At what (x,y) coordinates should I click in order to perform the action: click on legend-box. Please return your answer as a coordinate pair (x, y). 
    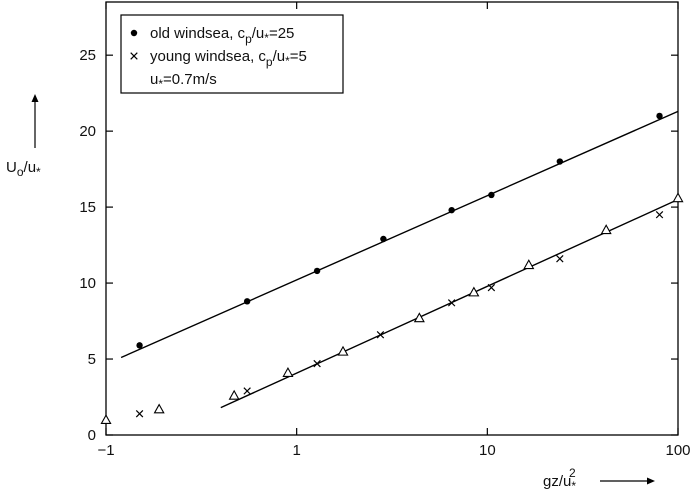
    Looking at the image, I should click on (232, 54).